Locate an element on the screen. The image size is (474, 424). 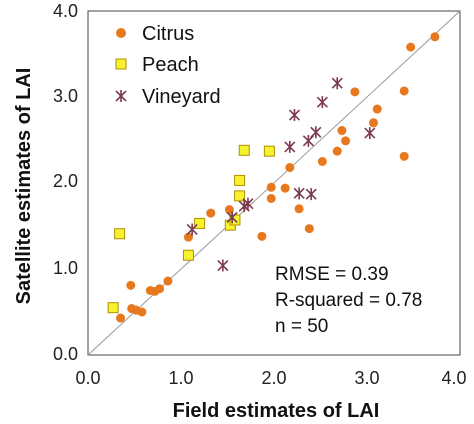
legend: Citrus Peach Vineyard is located at coordinates (168, 65).